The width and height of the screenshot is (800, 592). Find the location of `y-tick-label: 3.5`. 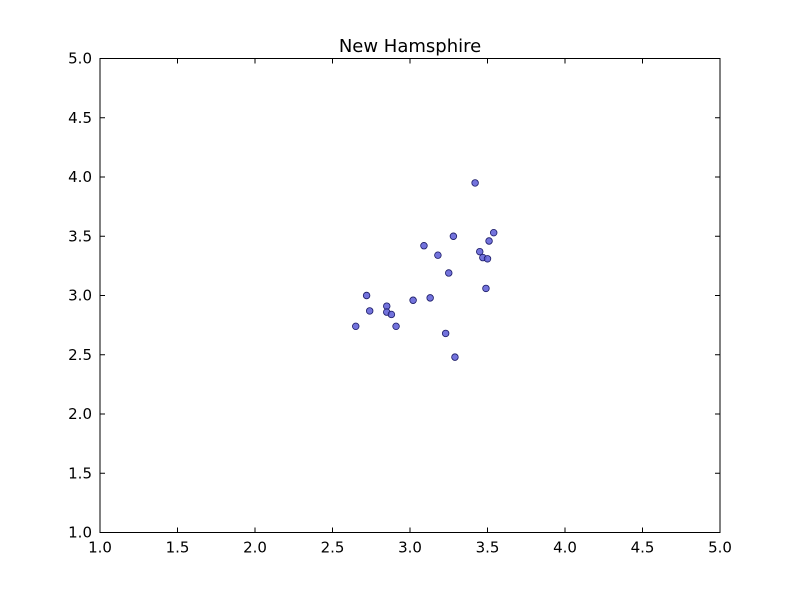

y-tick-label: 3.5 is located at coordinates (80, 236).